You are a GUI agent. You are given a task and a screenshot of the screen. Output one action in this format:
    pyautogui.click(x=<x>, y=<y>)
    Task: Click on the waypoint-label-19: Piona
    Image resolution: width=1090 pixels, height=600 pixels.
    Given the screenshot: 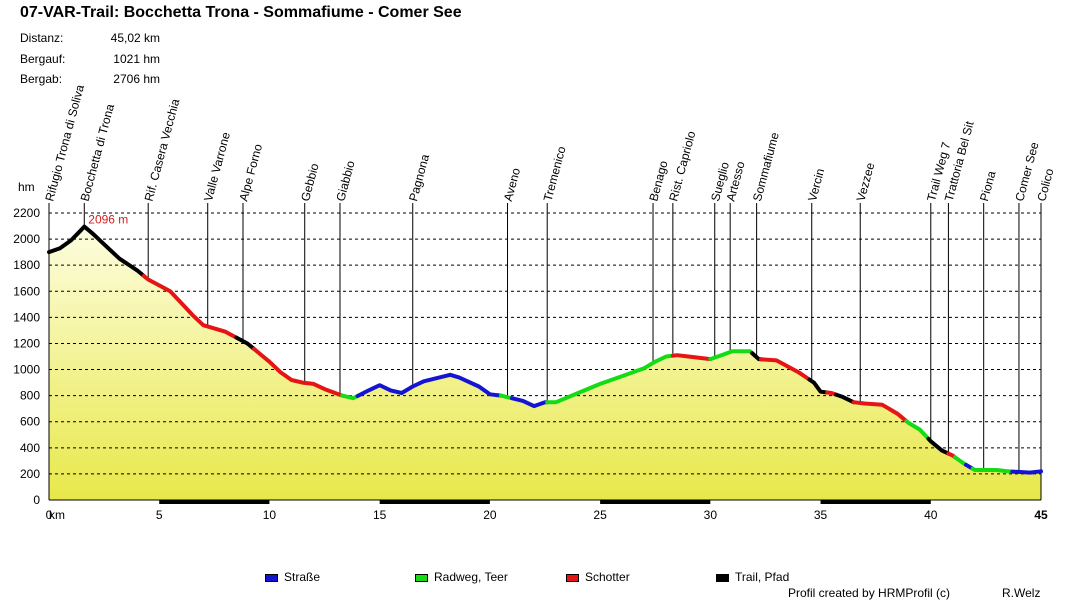 What is the action you would take?
    pyautogui.click(x=988, y=186)
    